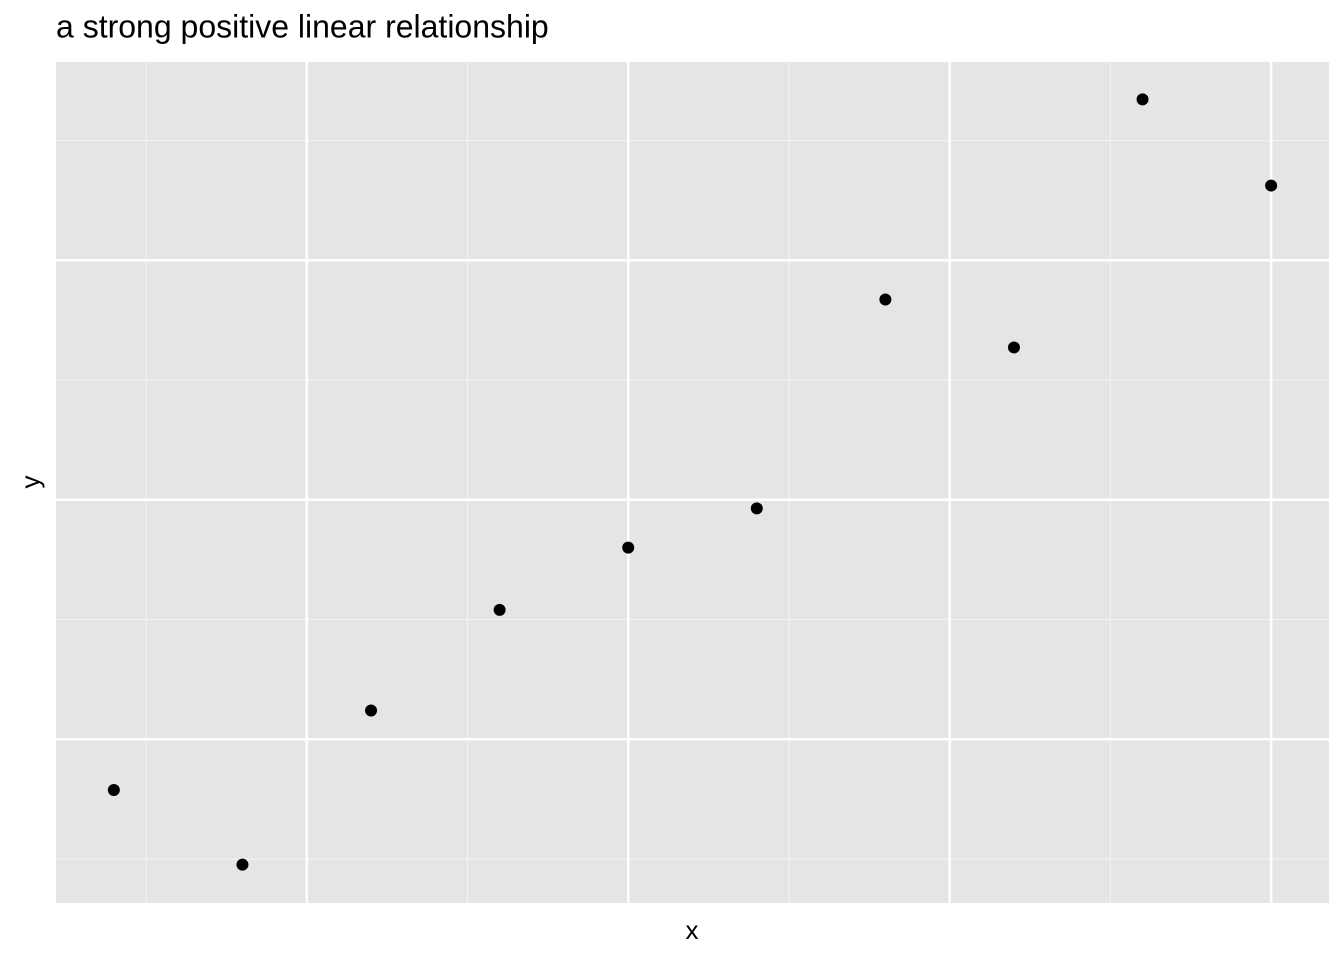 The image size is (1344, 960). Describe the element at coordinates (692, 930) in the screenshot. I see `x-axis-label: x` at that location.